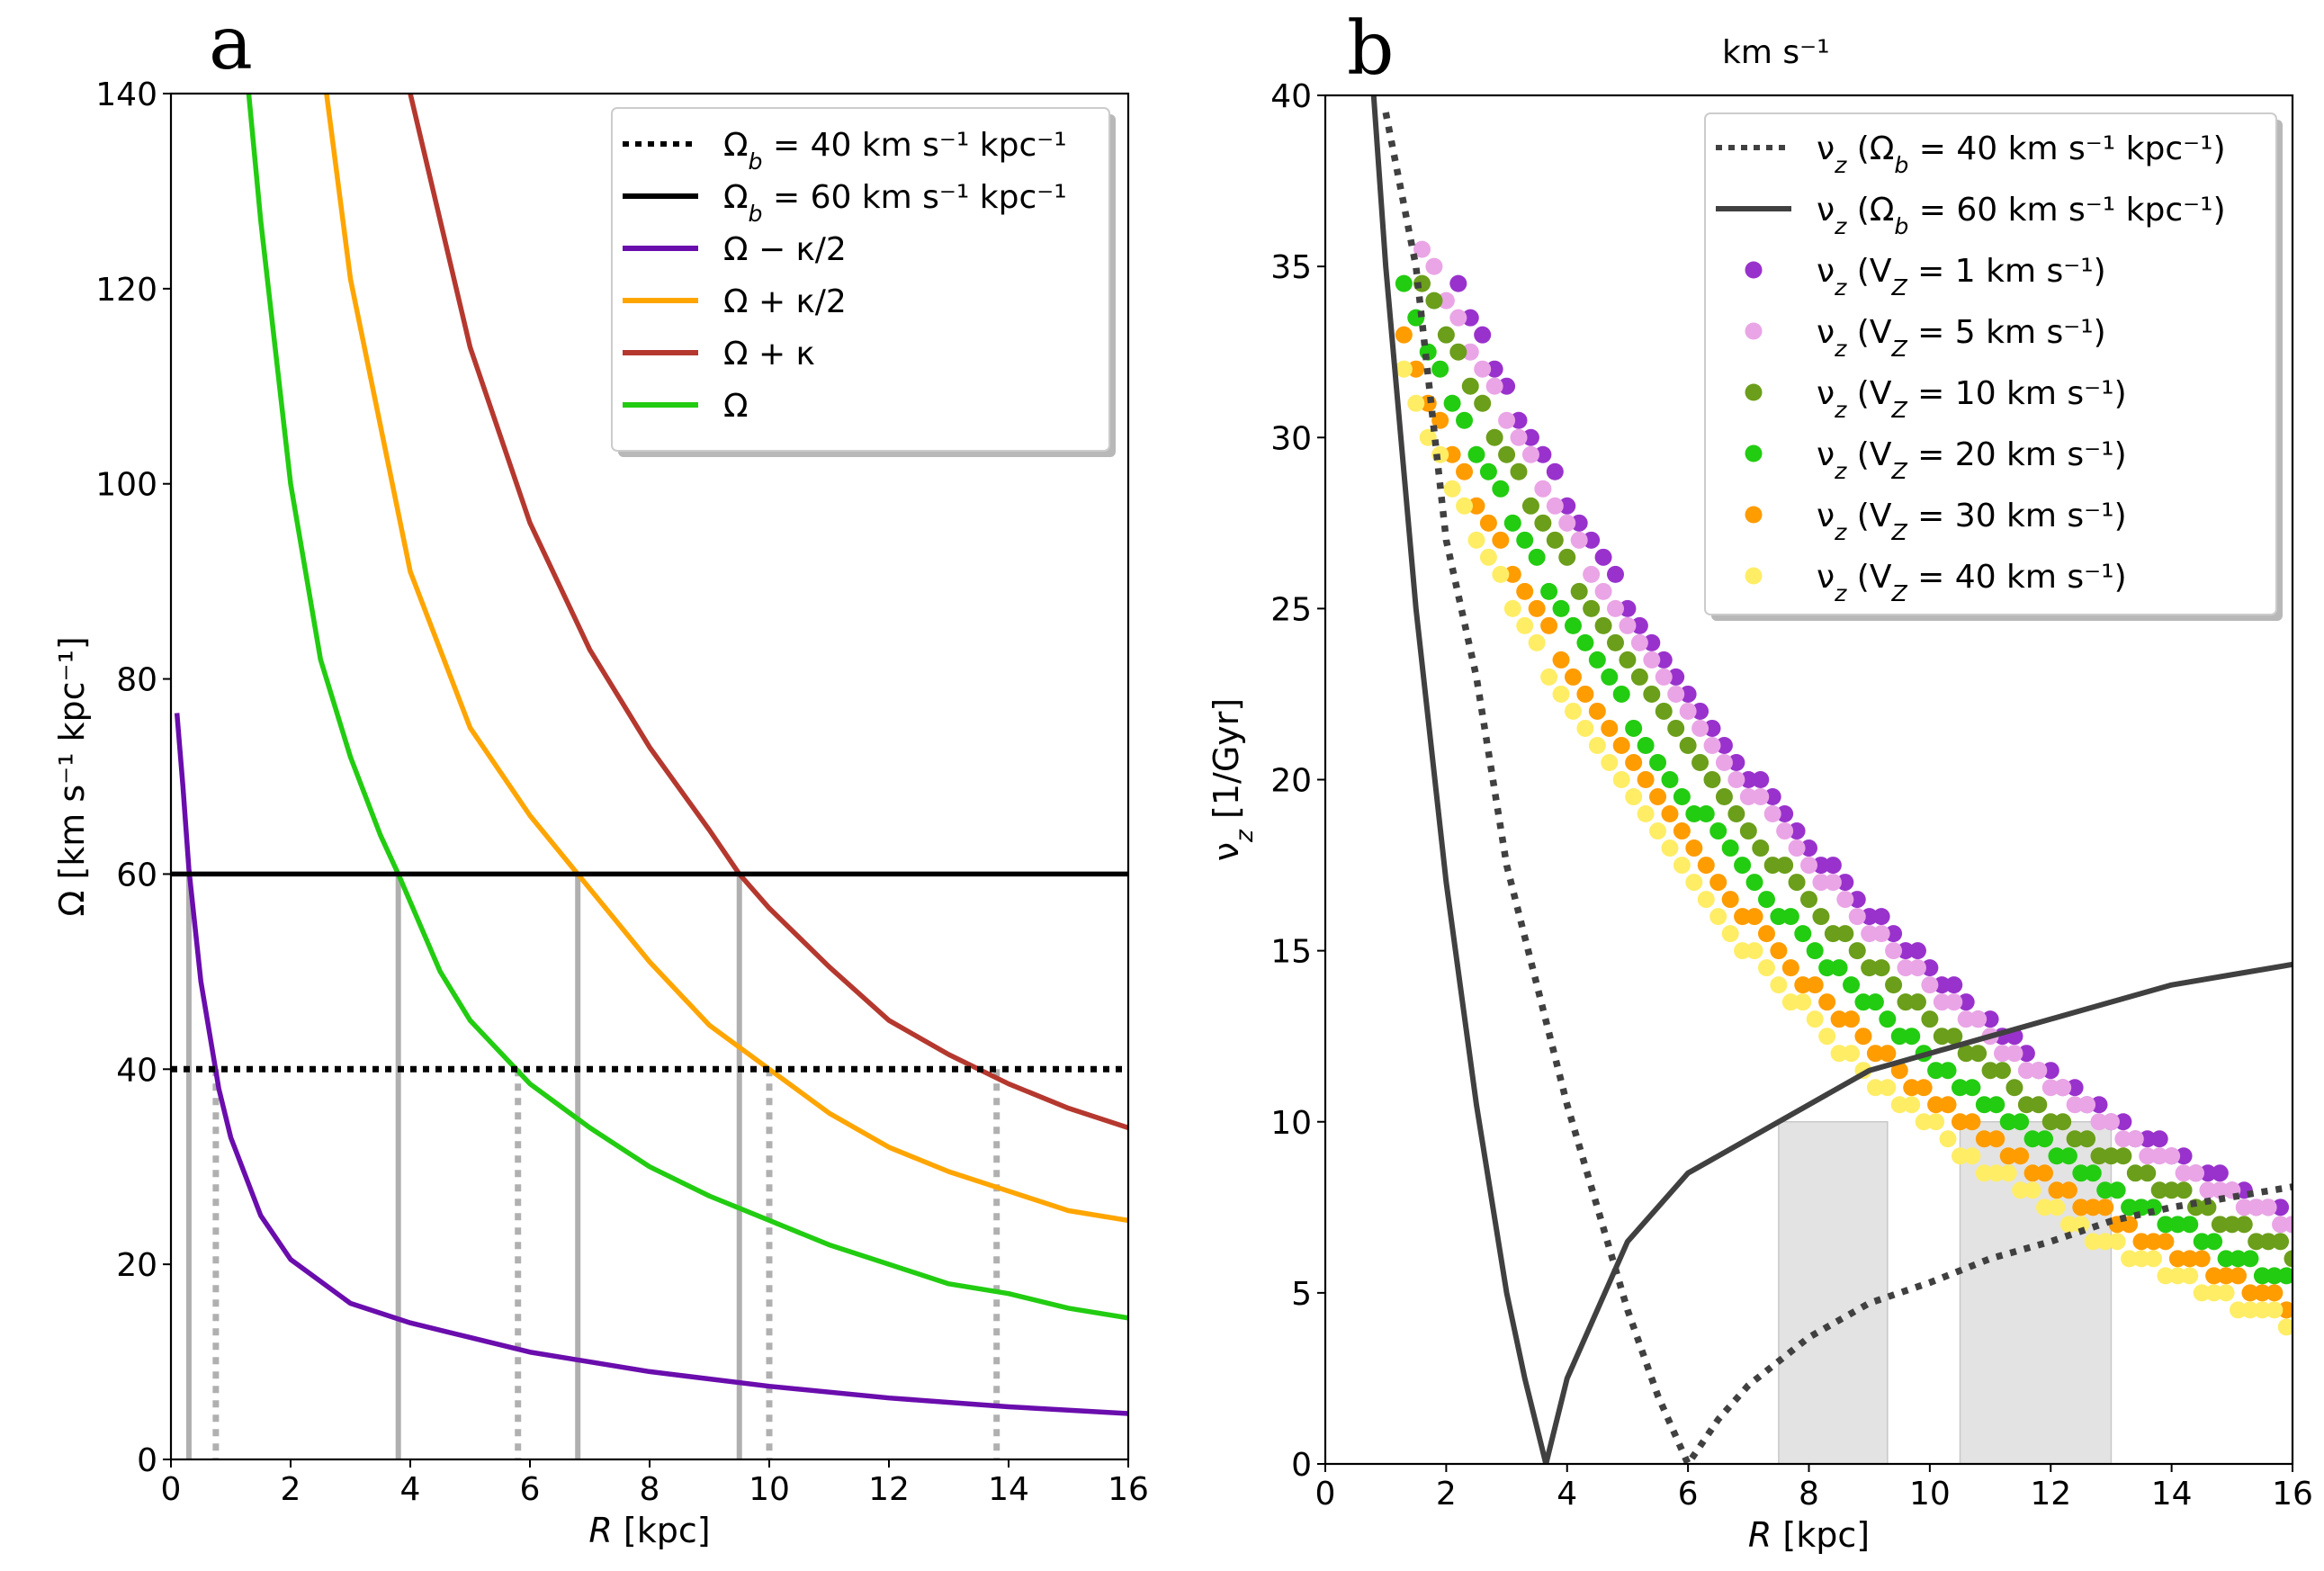 The image size is (2324, 1571). I want to click on panel-a-xtick-label: 2, so click(291, 1490).